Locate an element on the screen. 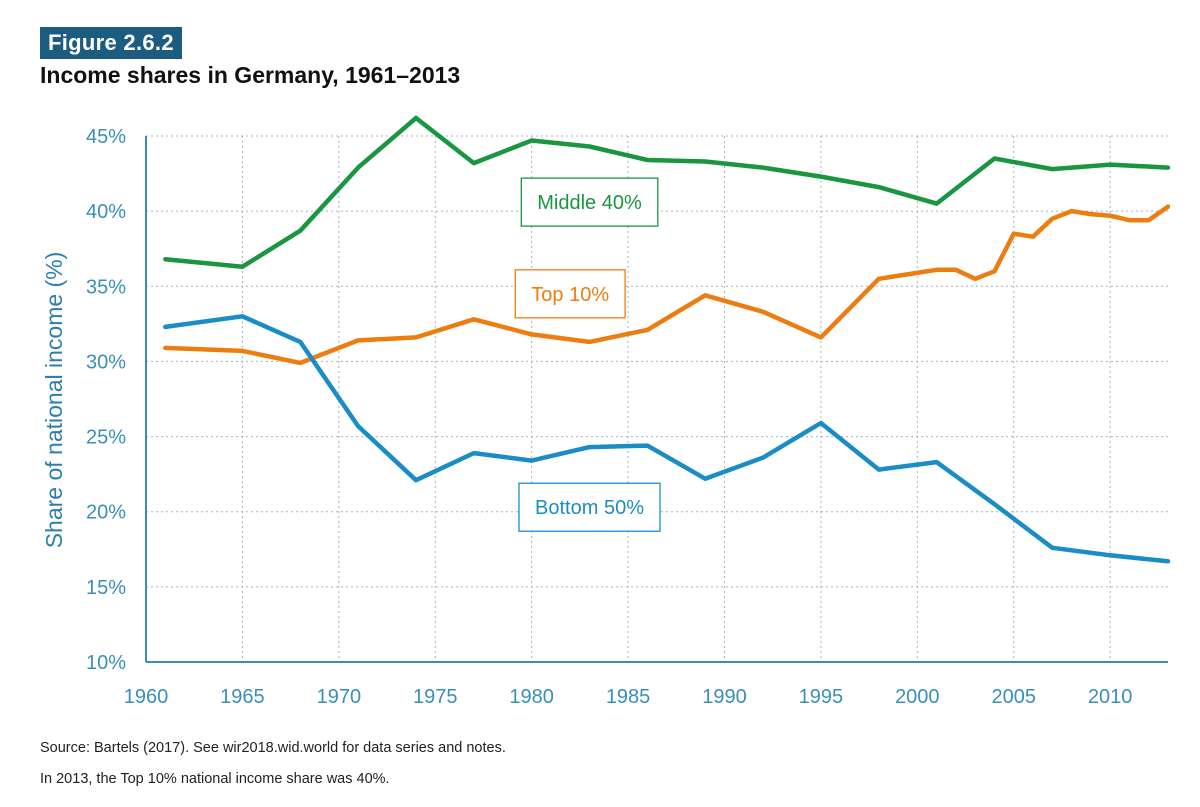 The width and height of the screenshot is (1200, 807). top-label-text: Top 10% is located at coordinates (570, 295).